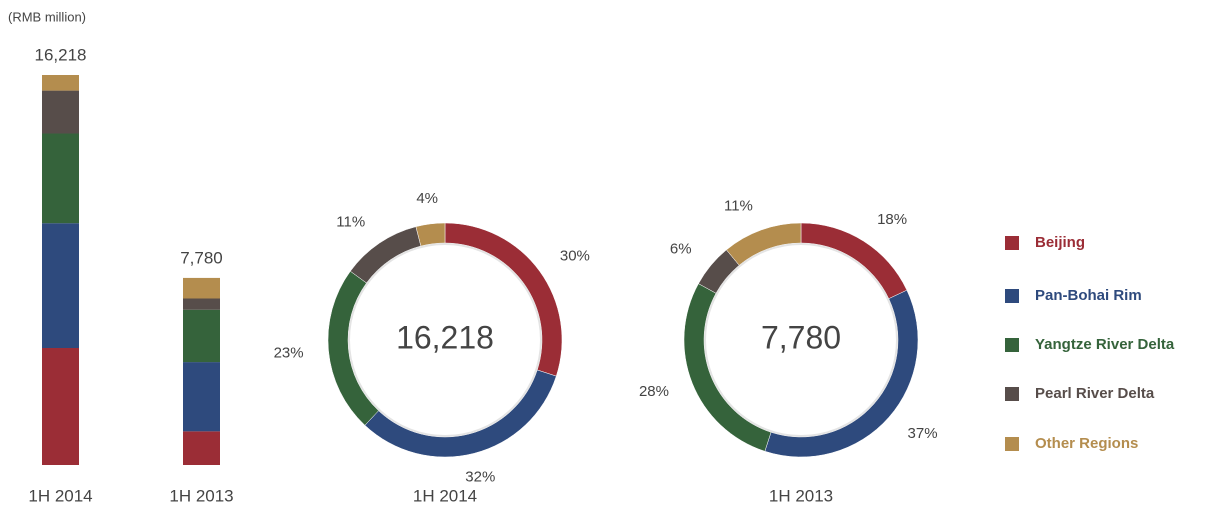  Describe the element at coordinates (1095, 393) in the screenshot. I see `legend-label: Pearl River Delta` at that location.